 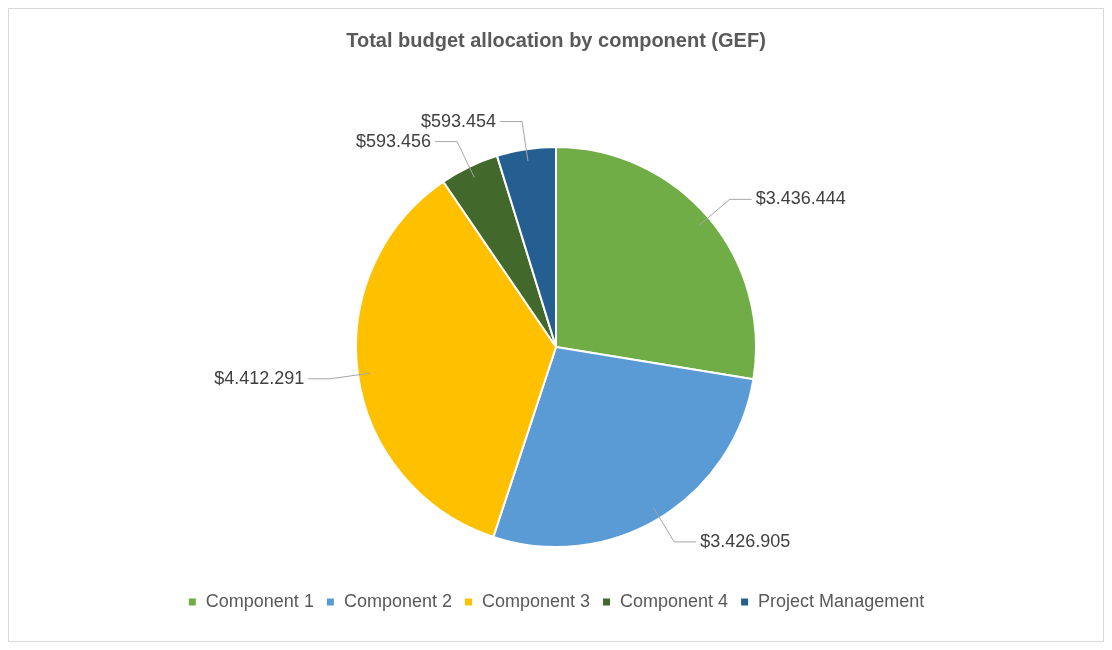 I want to click on data-label: $593.456, so click(x=394, y=140).